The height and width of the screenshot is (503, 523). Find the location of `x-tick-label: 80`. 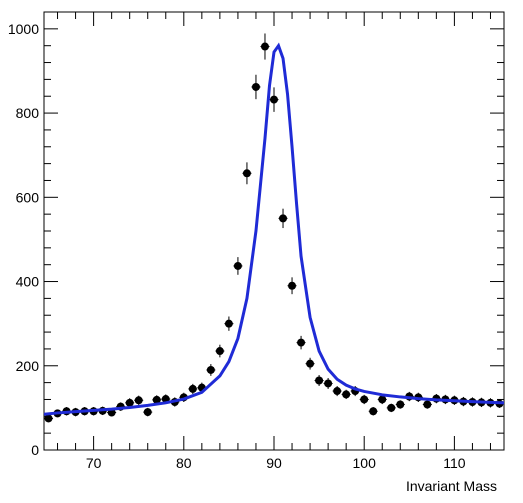

x-tick-label: 80 is located at coordinates (184, 463).